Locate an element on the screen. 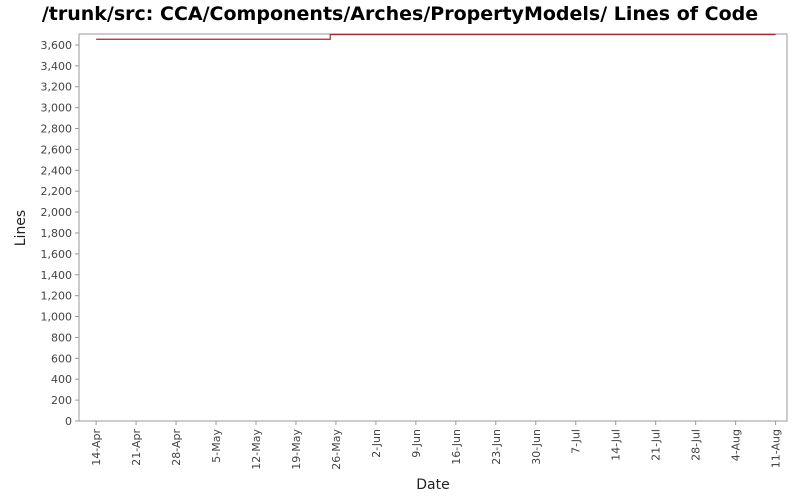 The image size is (800, 500). y-tick-label: 3,000 is located at coordinates (57, 108).